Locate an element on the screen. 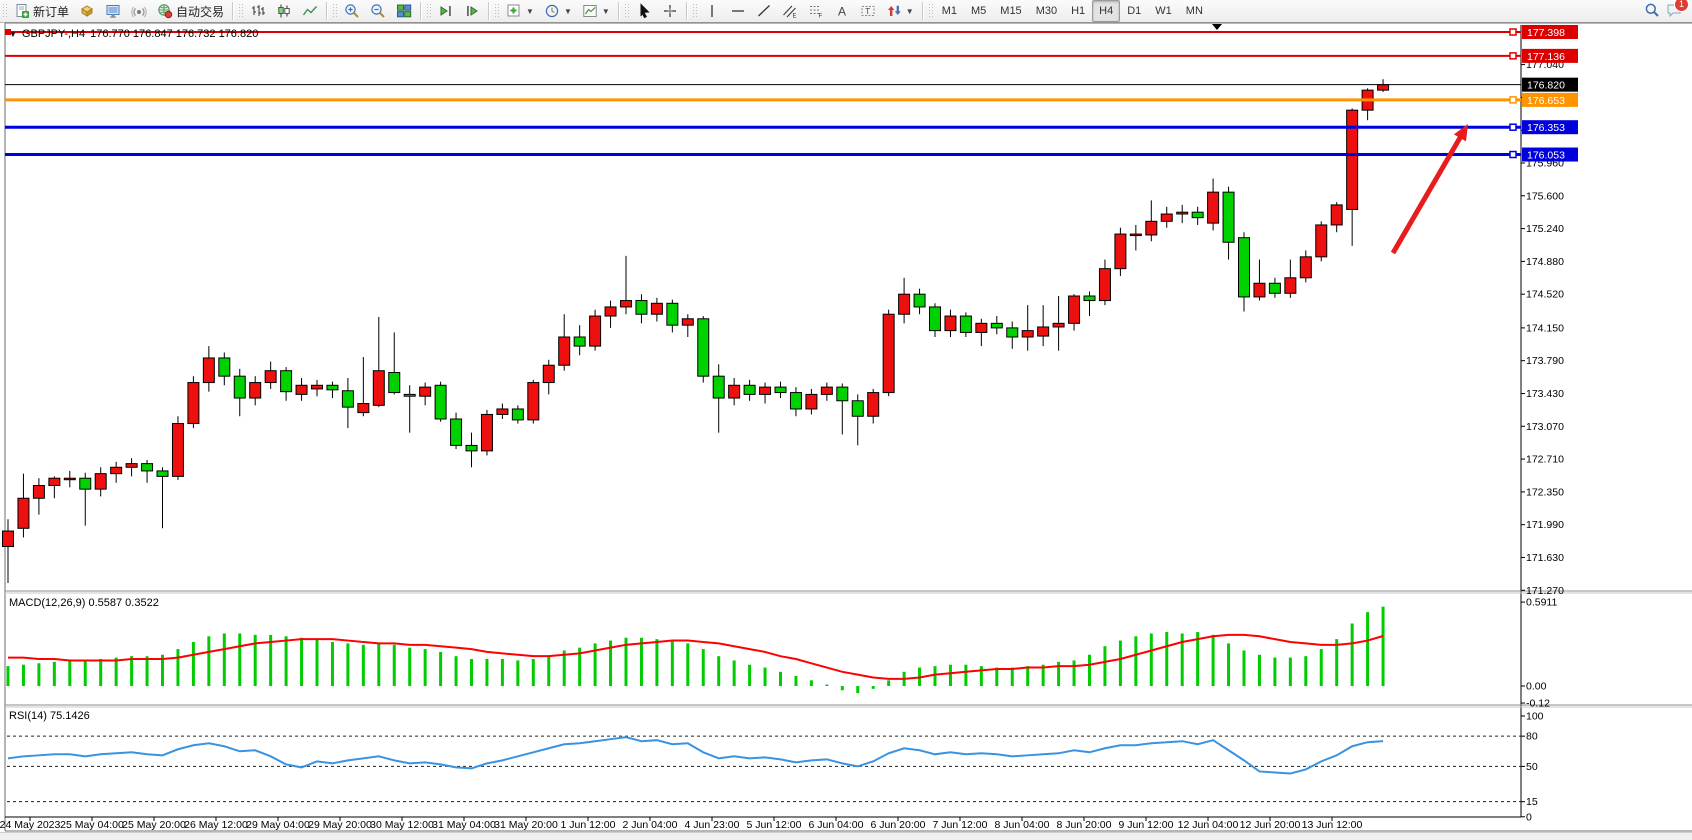  vline-icon is located at coordinates (712, 11).